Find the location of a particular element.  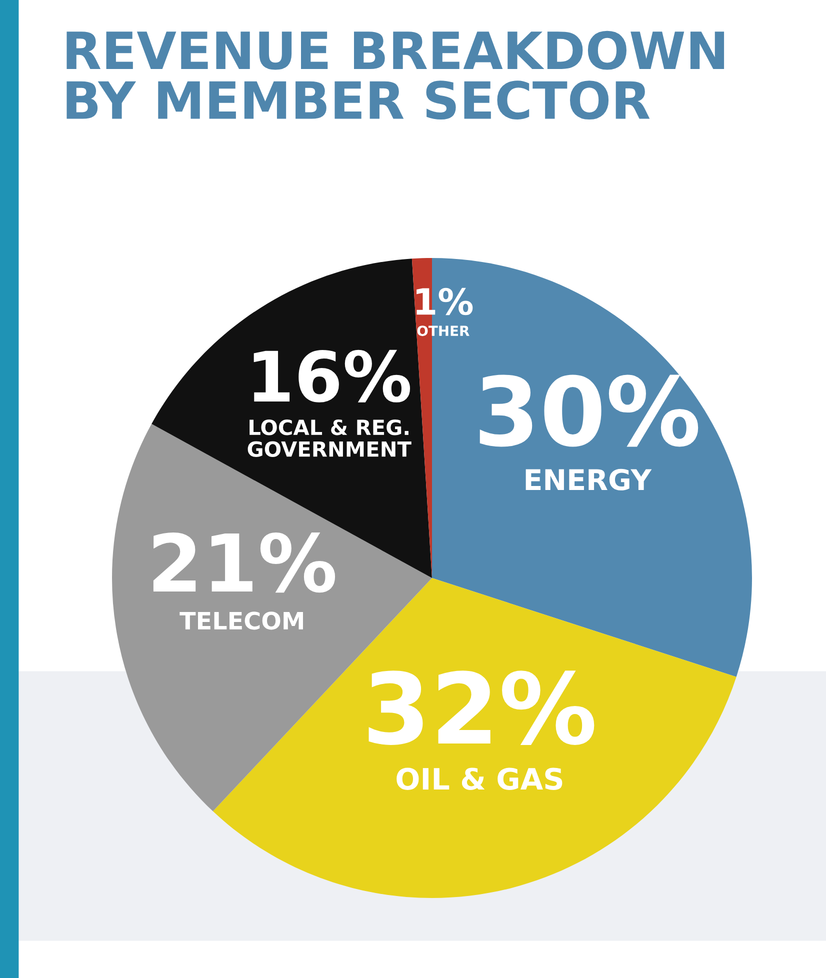

data-label: 30% is located at coordinates (589, 410).